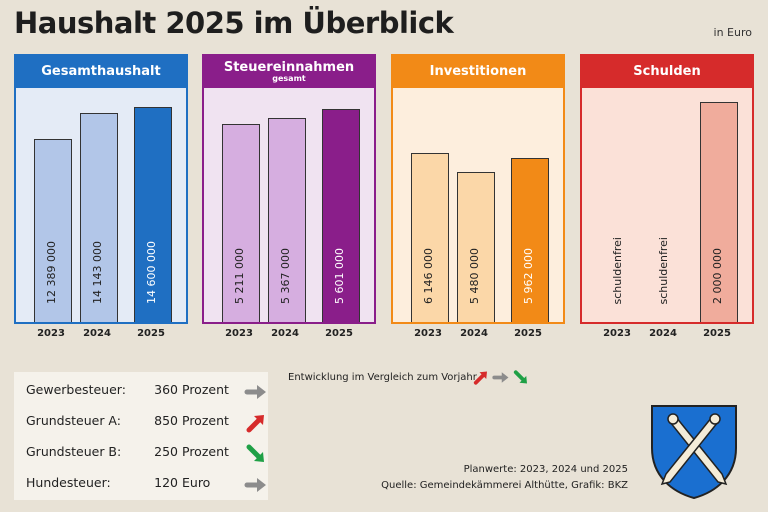 The width and height of the screenshot is (768, 512). What do you see at coordinates (234, 23) in the screenshot?
I see `page-title: Haushalt 2025 im Überblick` at bounding box center [234, 23].